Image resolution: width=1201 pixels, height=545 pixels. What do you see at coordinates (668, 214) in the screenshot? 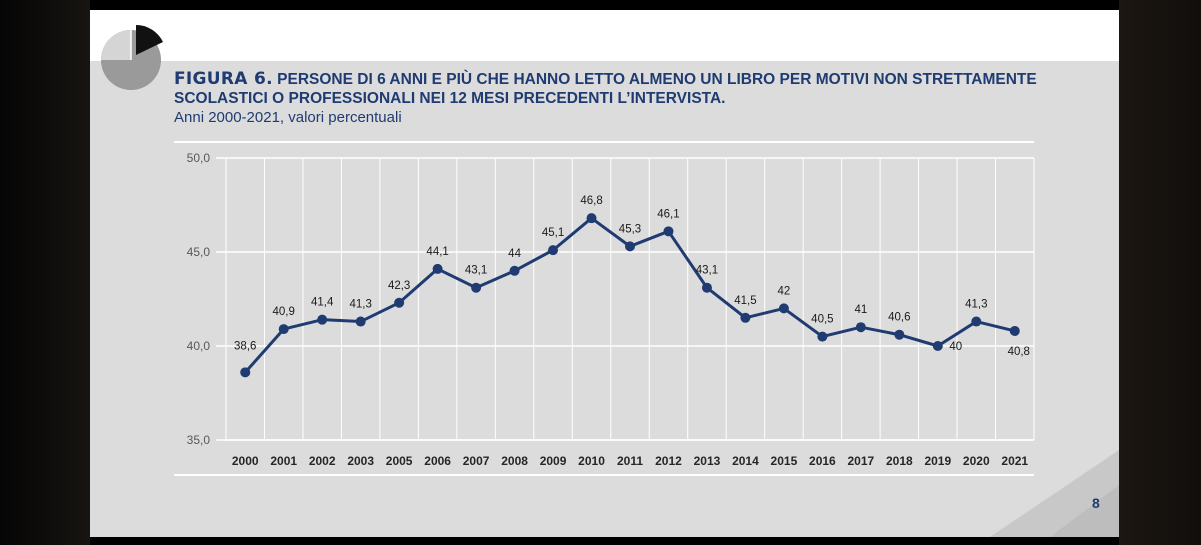
I see `data-label: 46,1` at bounding box center [668, 214].